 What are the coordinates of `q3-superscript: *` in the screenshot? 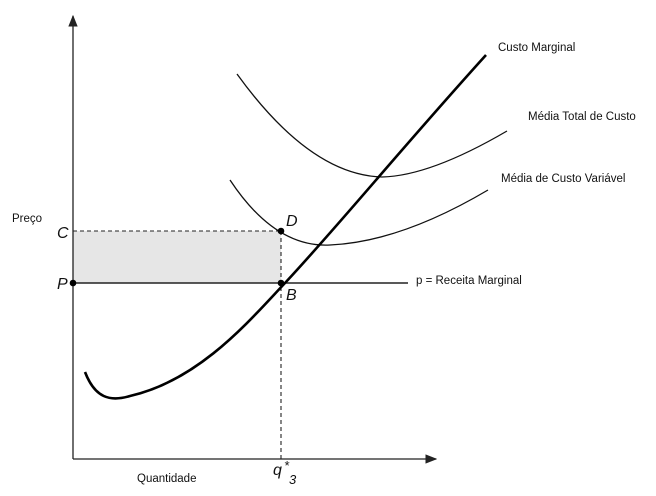 It's located at (287, 465).